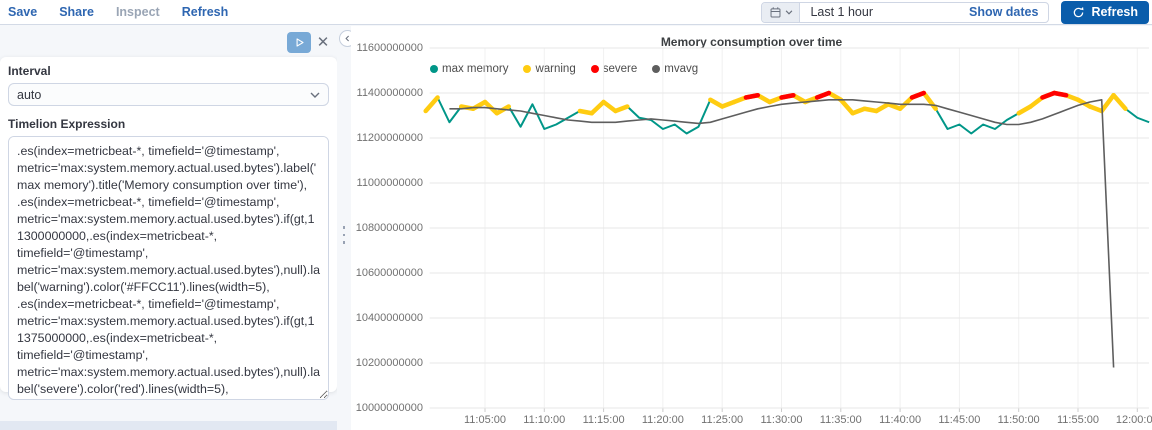  Describe the element at coordinates (905, 12) in the screenshot. I see `super-date-picker: Last 1 hour Show dates` at that location.